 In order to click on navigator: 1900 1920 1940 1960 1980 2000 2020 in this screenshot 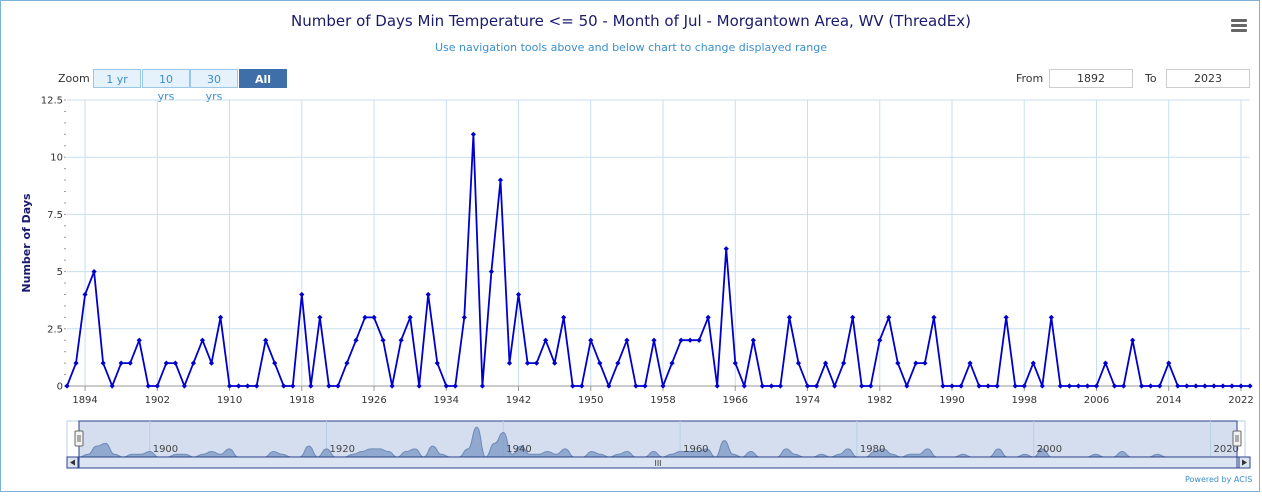, I will do `click(656, 439)`.